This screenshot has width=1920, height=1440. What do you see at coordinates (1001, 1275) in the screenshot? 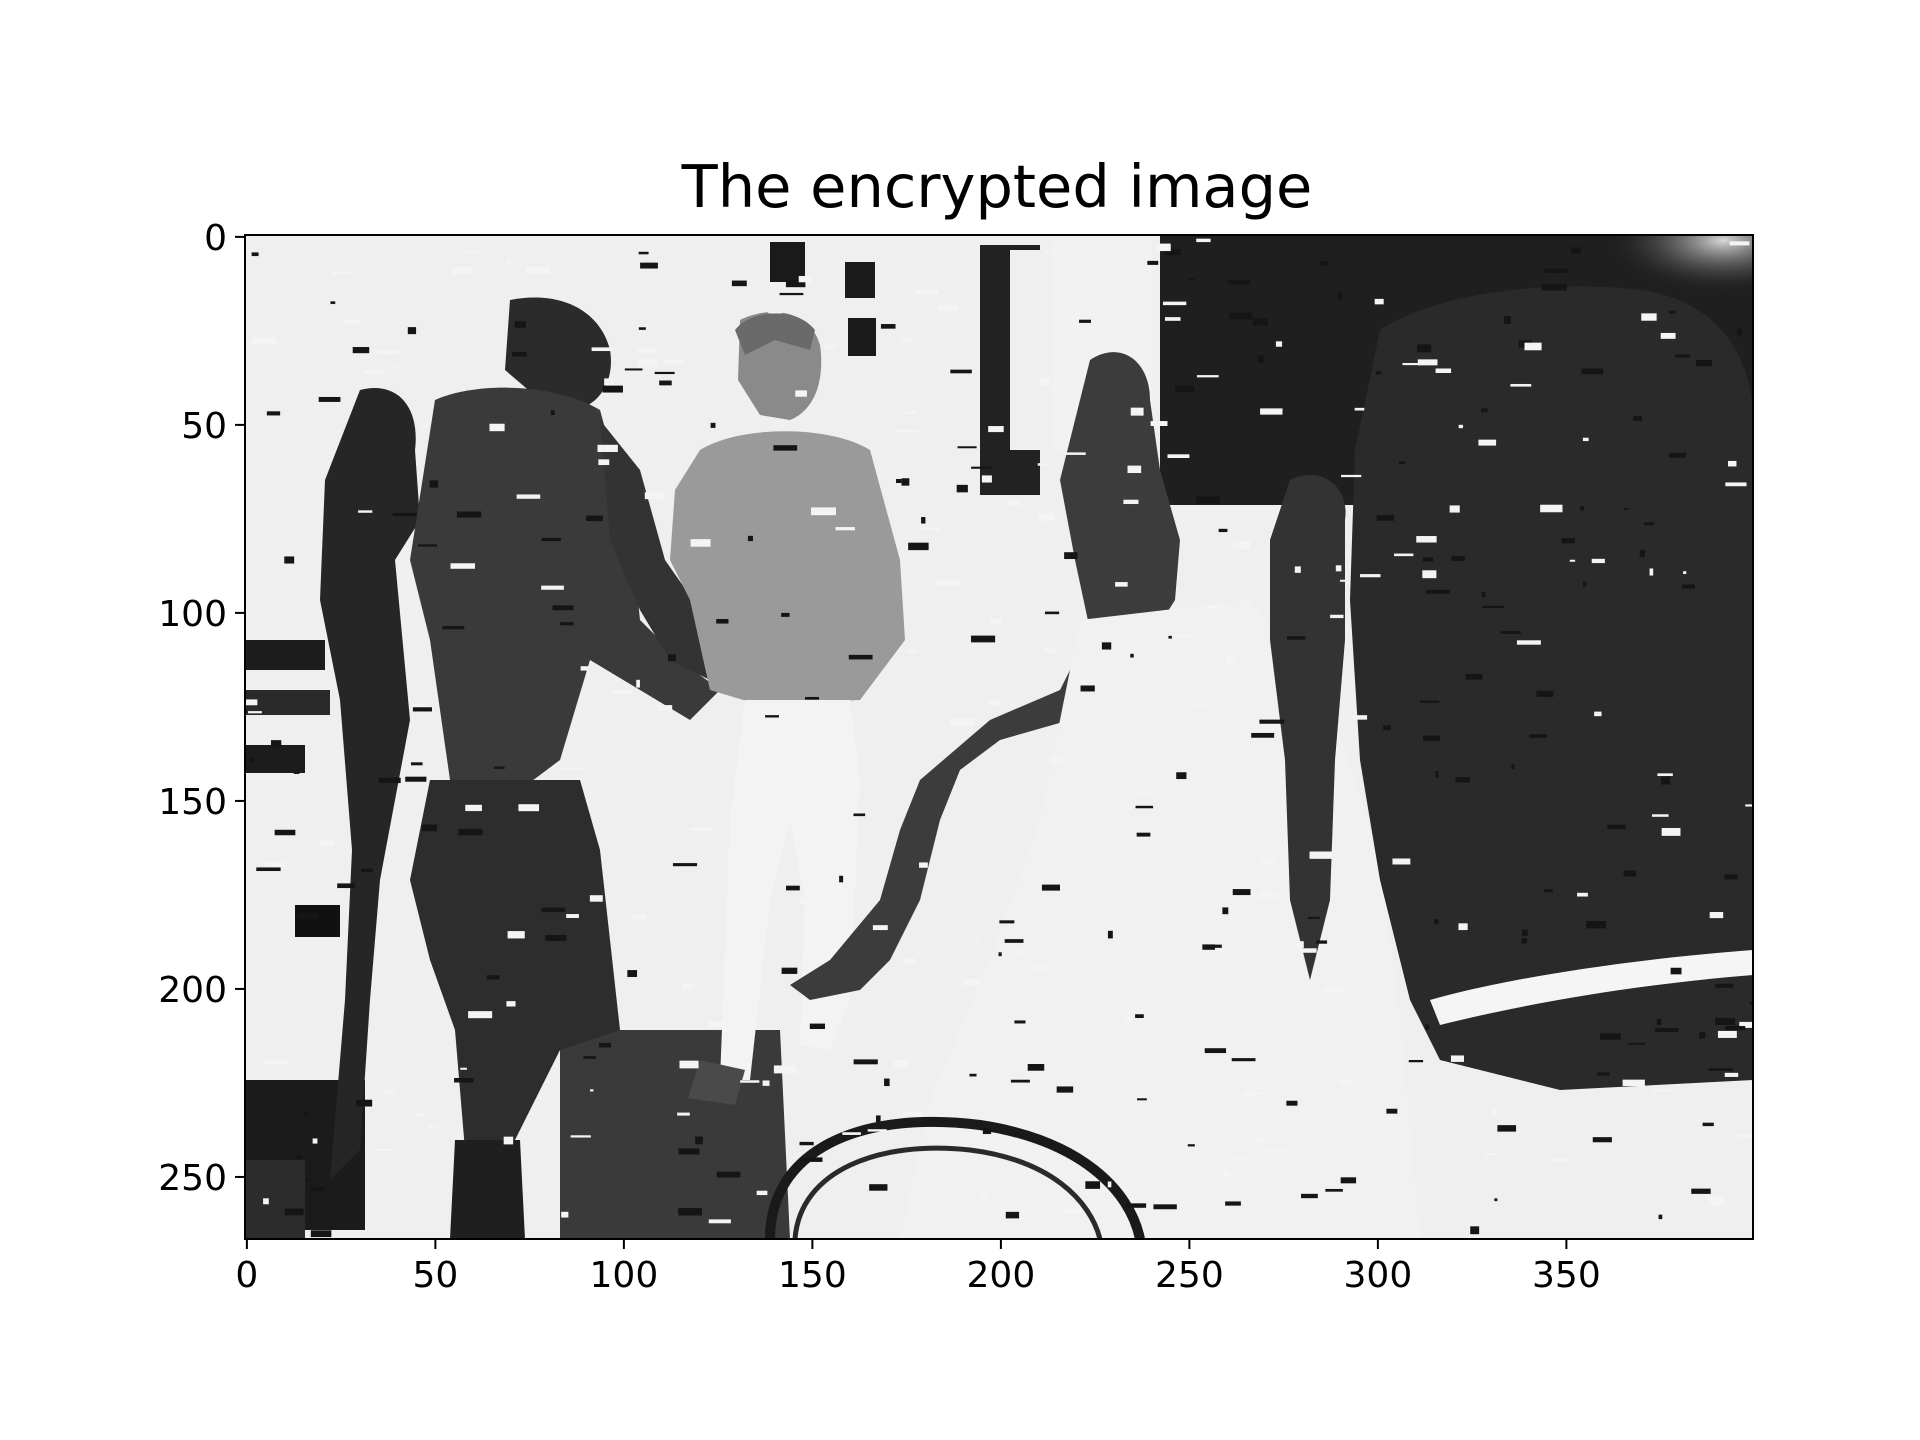
I see `x-tick-label: 200` at bounding box center [1001, 1275].